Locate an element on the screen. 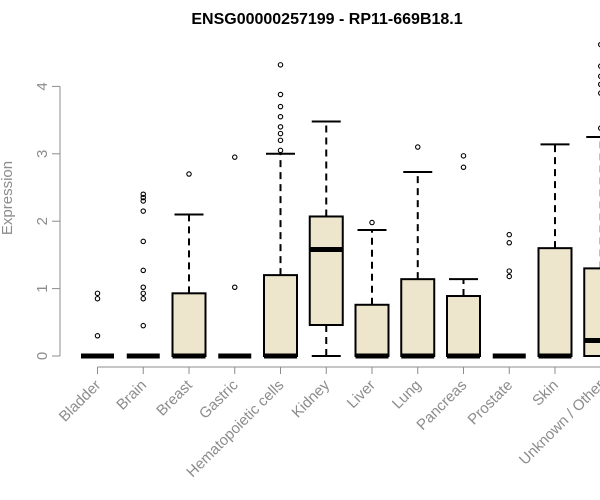 Image resolution: width=600 pixels, height=500 pixels. chart-title: ENSG00000257199 - RP11-669B18.1 is located at coordinates (326, 19).